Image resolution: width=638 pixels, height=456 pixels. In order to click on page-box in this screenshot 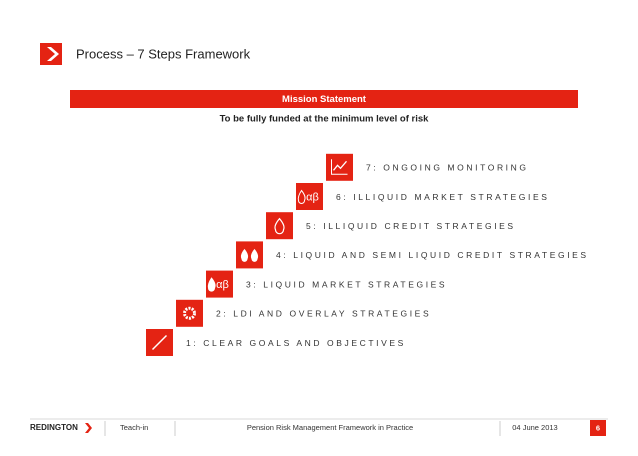, I will do `click(598, 428)`.